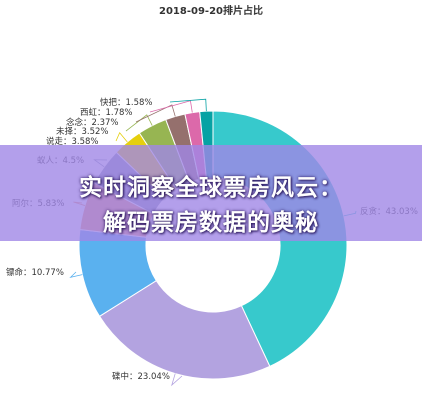 The image size is (422, 400). What do you see at coordinates (106, 113) in the screenshot?
I see `slice-label-9: 西虹：1.78%` at bounding box center [106, 113].